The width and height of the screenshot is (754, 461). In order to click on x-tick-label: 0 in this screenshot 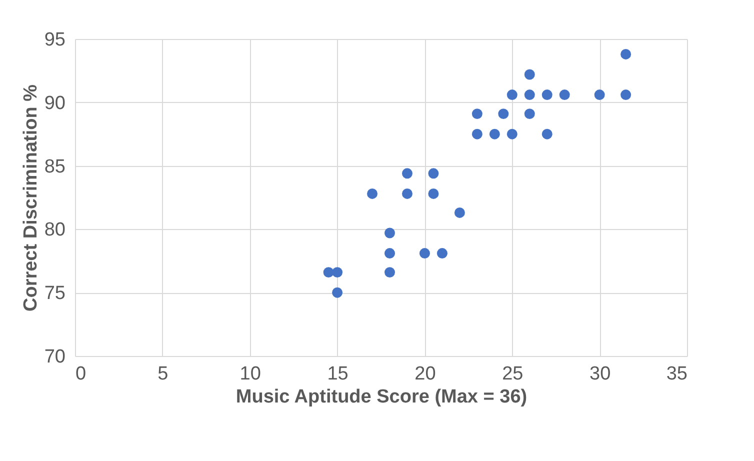, I will do `click(81, 374)`.